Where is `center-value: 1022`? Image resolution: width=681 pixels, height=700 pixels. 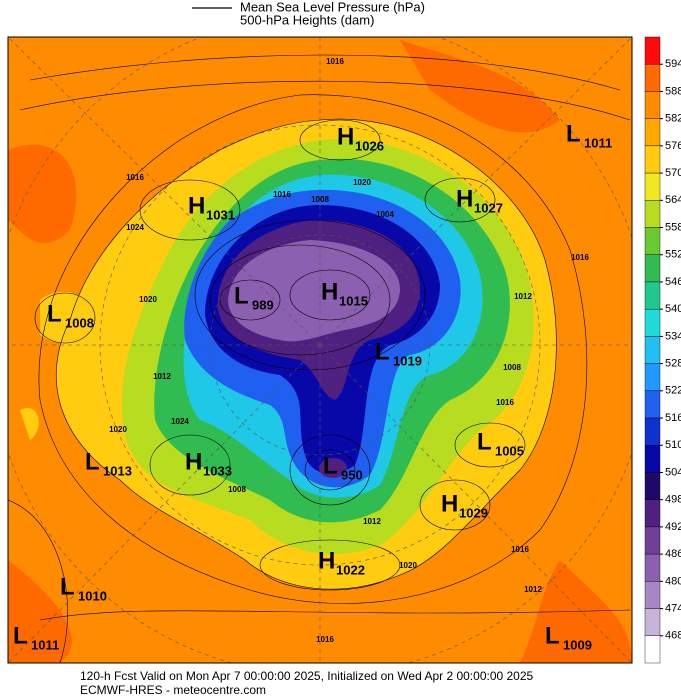 center-value: 1022 is located at coordinates (350, 569).